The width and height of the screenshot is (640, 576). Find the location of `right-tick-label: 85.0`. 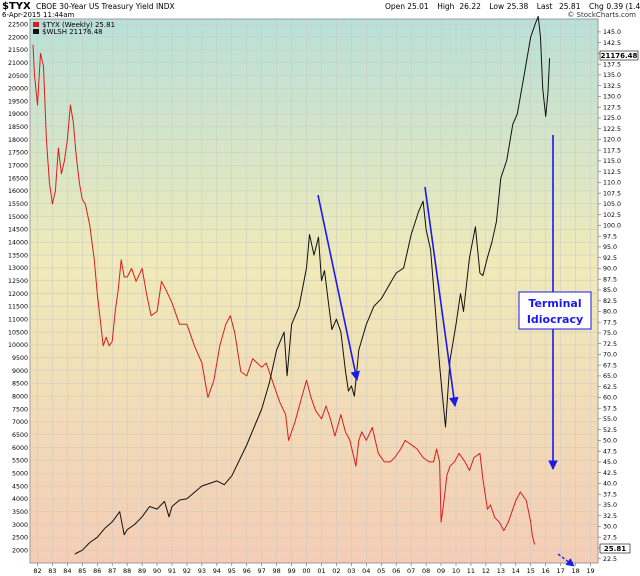

right-tick-label: 85.0 is located at coordinates (610, 290).